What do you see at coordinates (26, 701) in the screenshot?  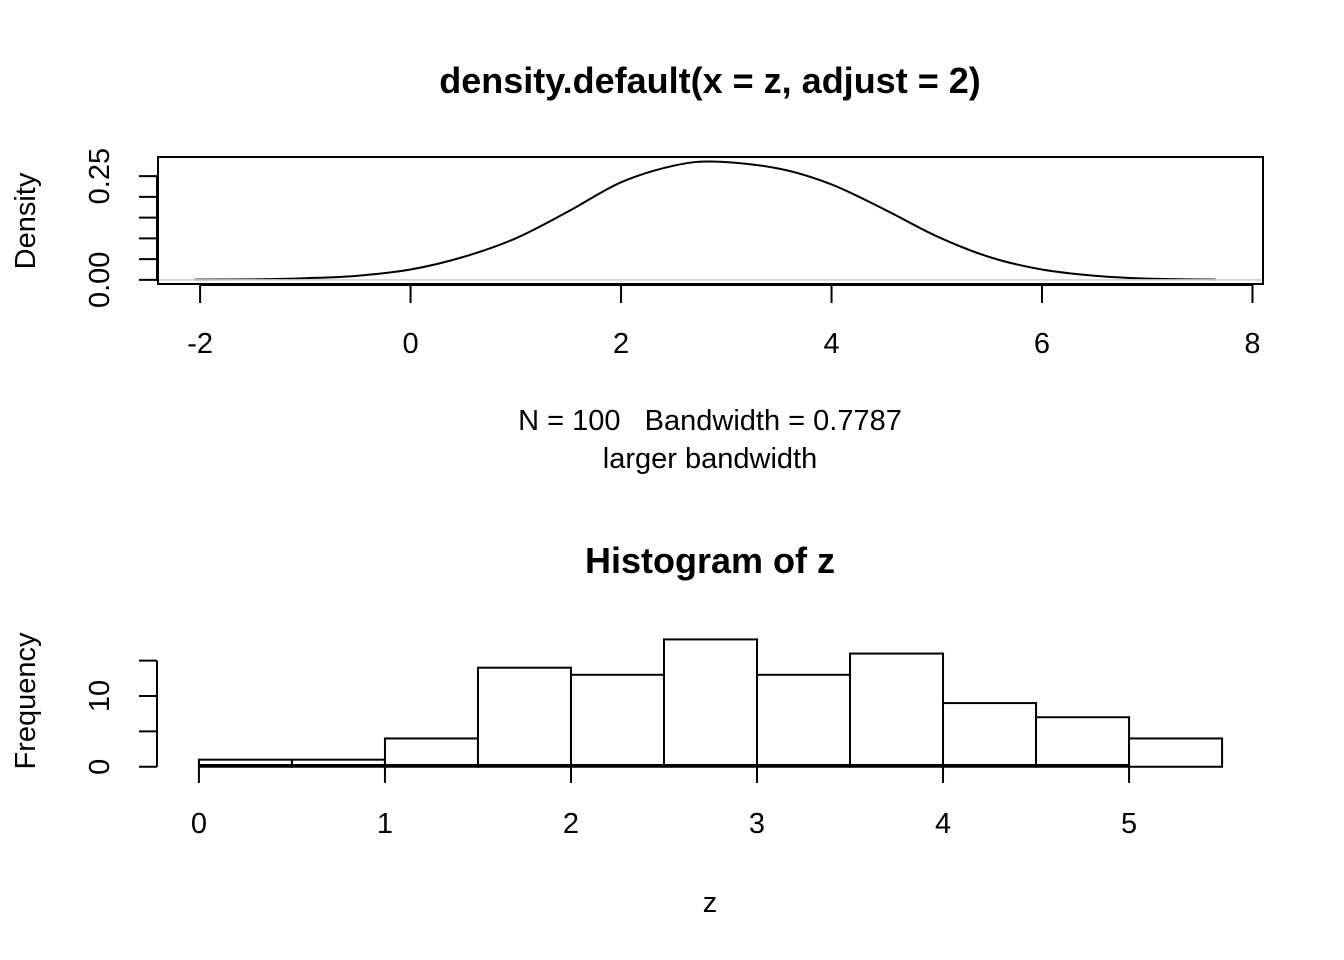 I see `histogram-y-label: Frequency` at bounding box center [26, 701].